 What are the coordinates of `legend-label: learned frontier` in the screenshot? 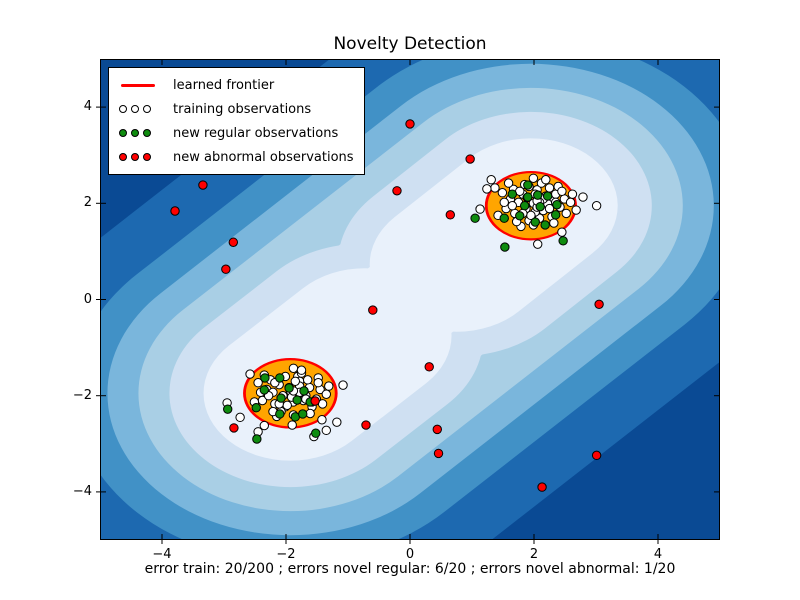 It's located at (224, 85).